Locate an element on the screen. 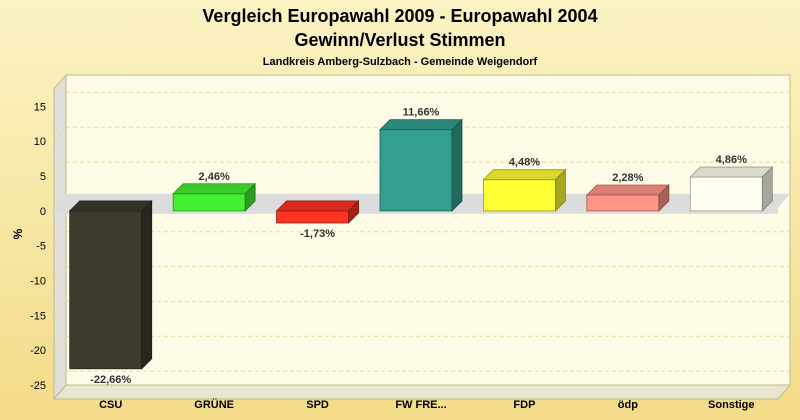 The image size is (800, 420). x-tick-label: ödp is located at coordinates (628, 405).